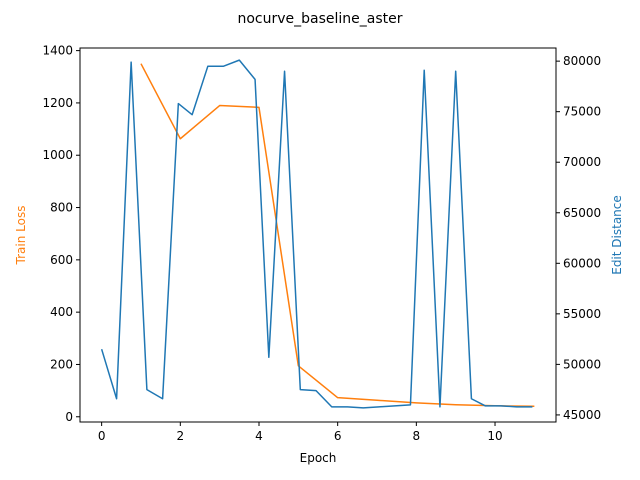 The height and width of the screenshot is (480, 640). Describe the element at coordinates (180, 436) in the screenshot. I see `x-tick-label: 2` at that location.